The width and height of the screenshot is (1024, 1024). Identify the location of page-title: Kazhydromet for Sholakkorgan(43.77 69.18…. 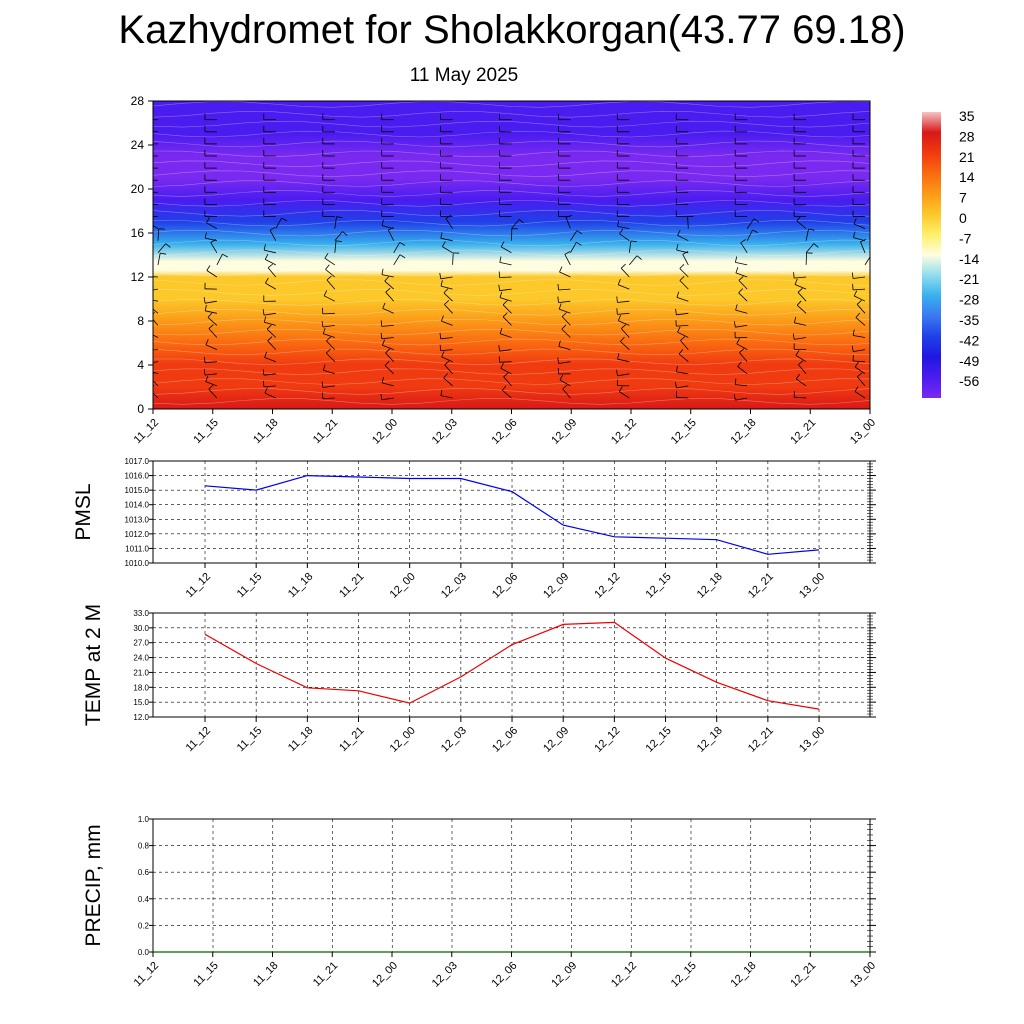
(512, 30).